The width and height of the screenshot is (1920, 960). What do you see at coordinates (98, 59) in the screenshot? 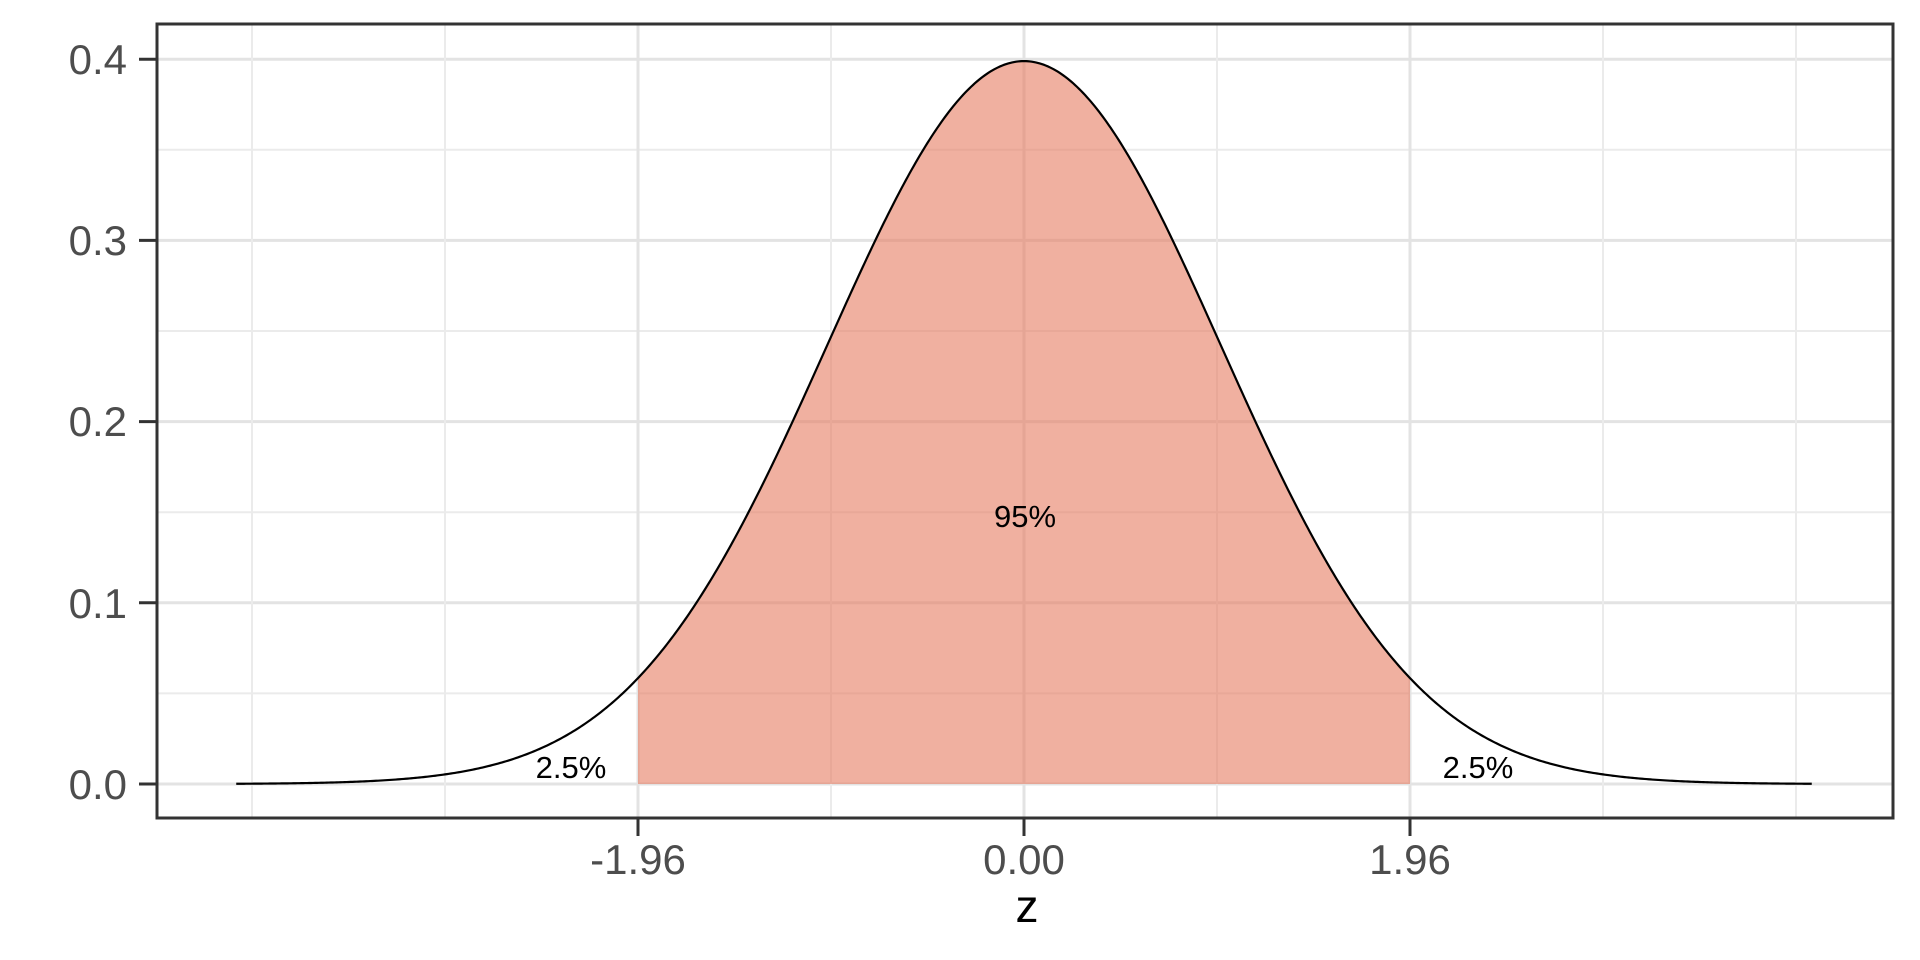
I see `y-tick-label-0.4: 0.4` at bounding box center [98, 59].